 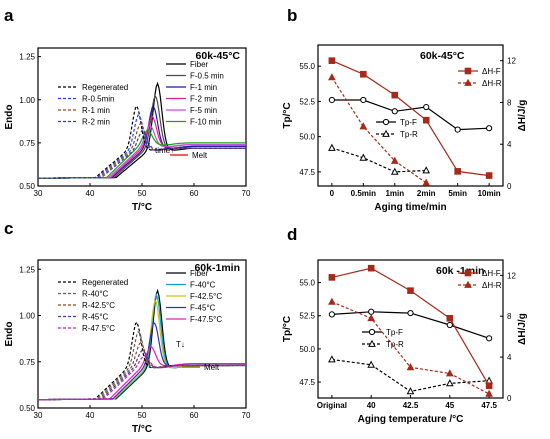 I want to click on x-tick-label: 30, so click(x=38, y=193).